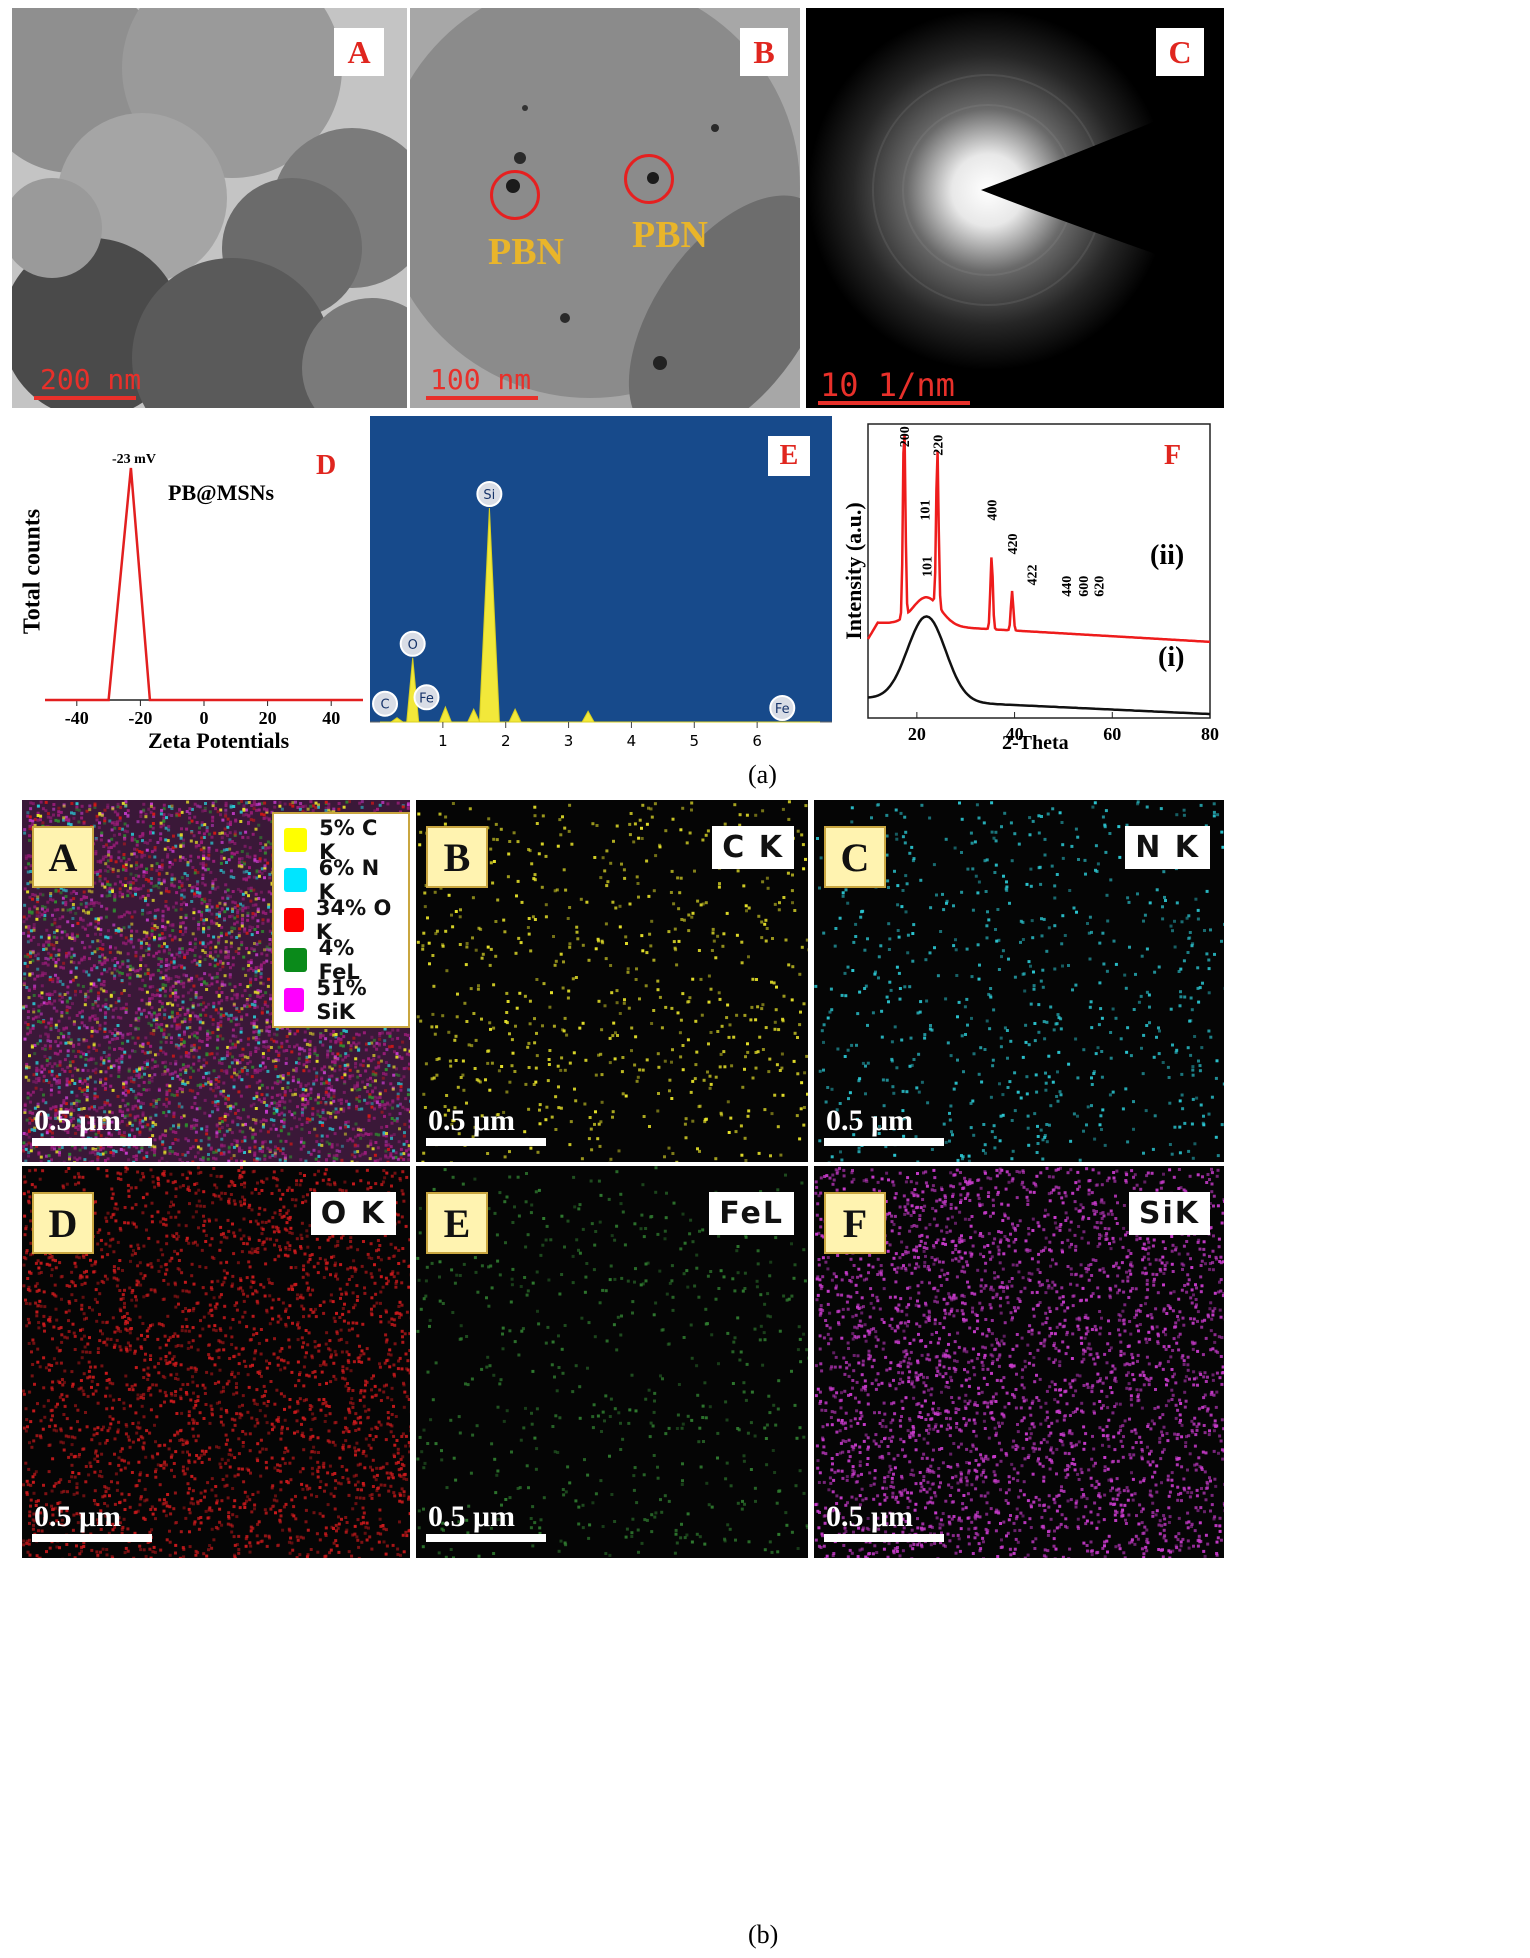  I want to click on element-map-b: B C K 0.5 μm, so click(612, 981).